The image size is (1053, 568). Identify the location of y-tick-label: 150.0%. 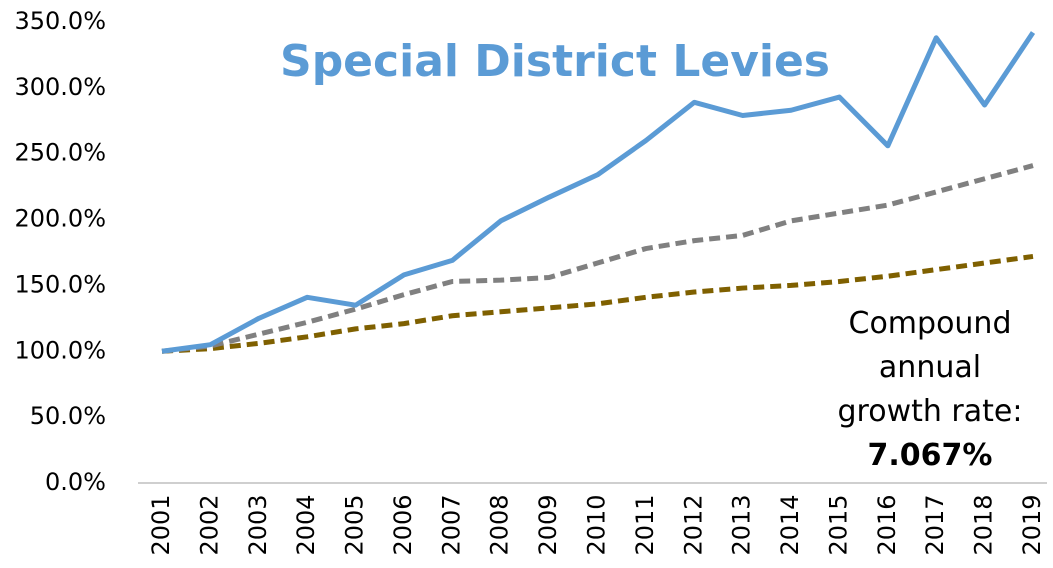
(60, 284).